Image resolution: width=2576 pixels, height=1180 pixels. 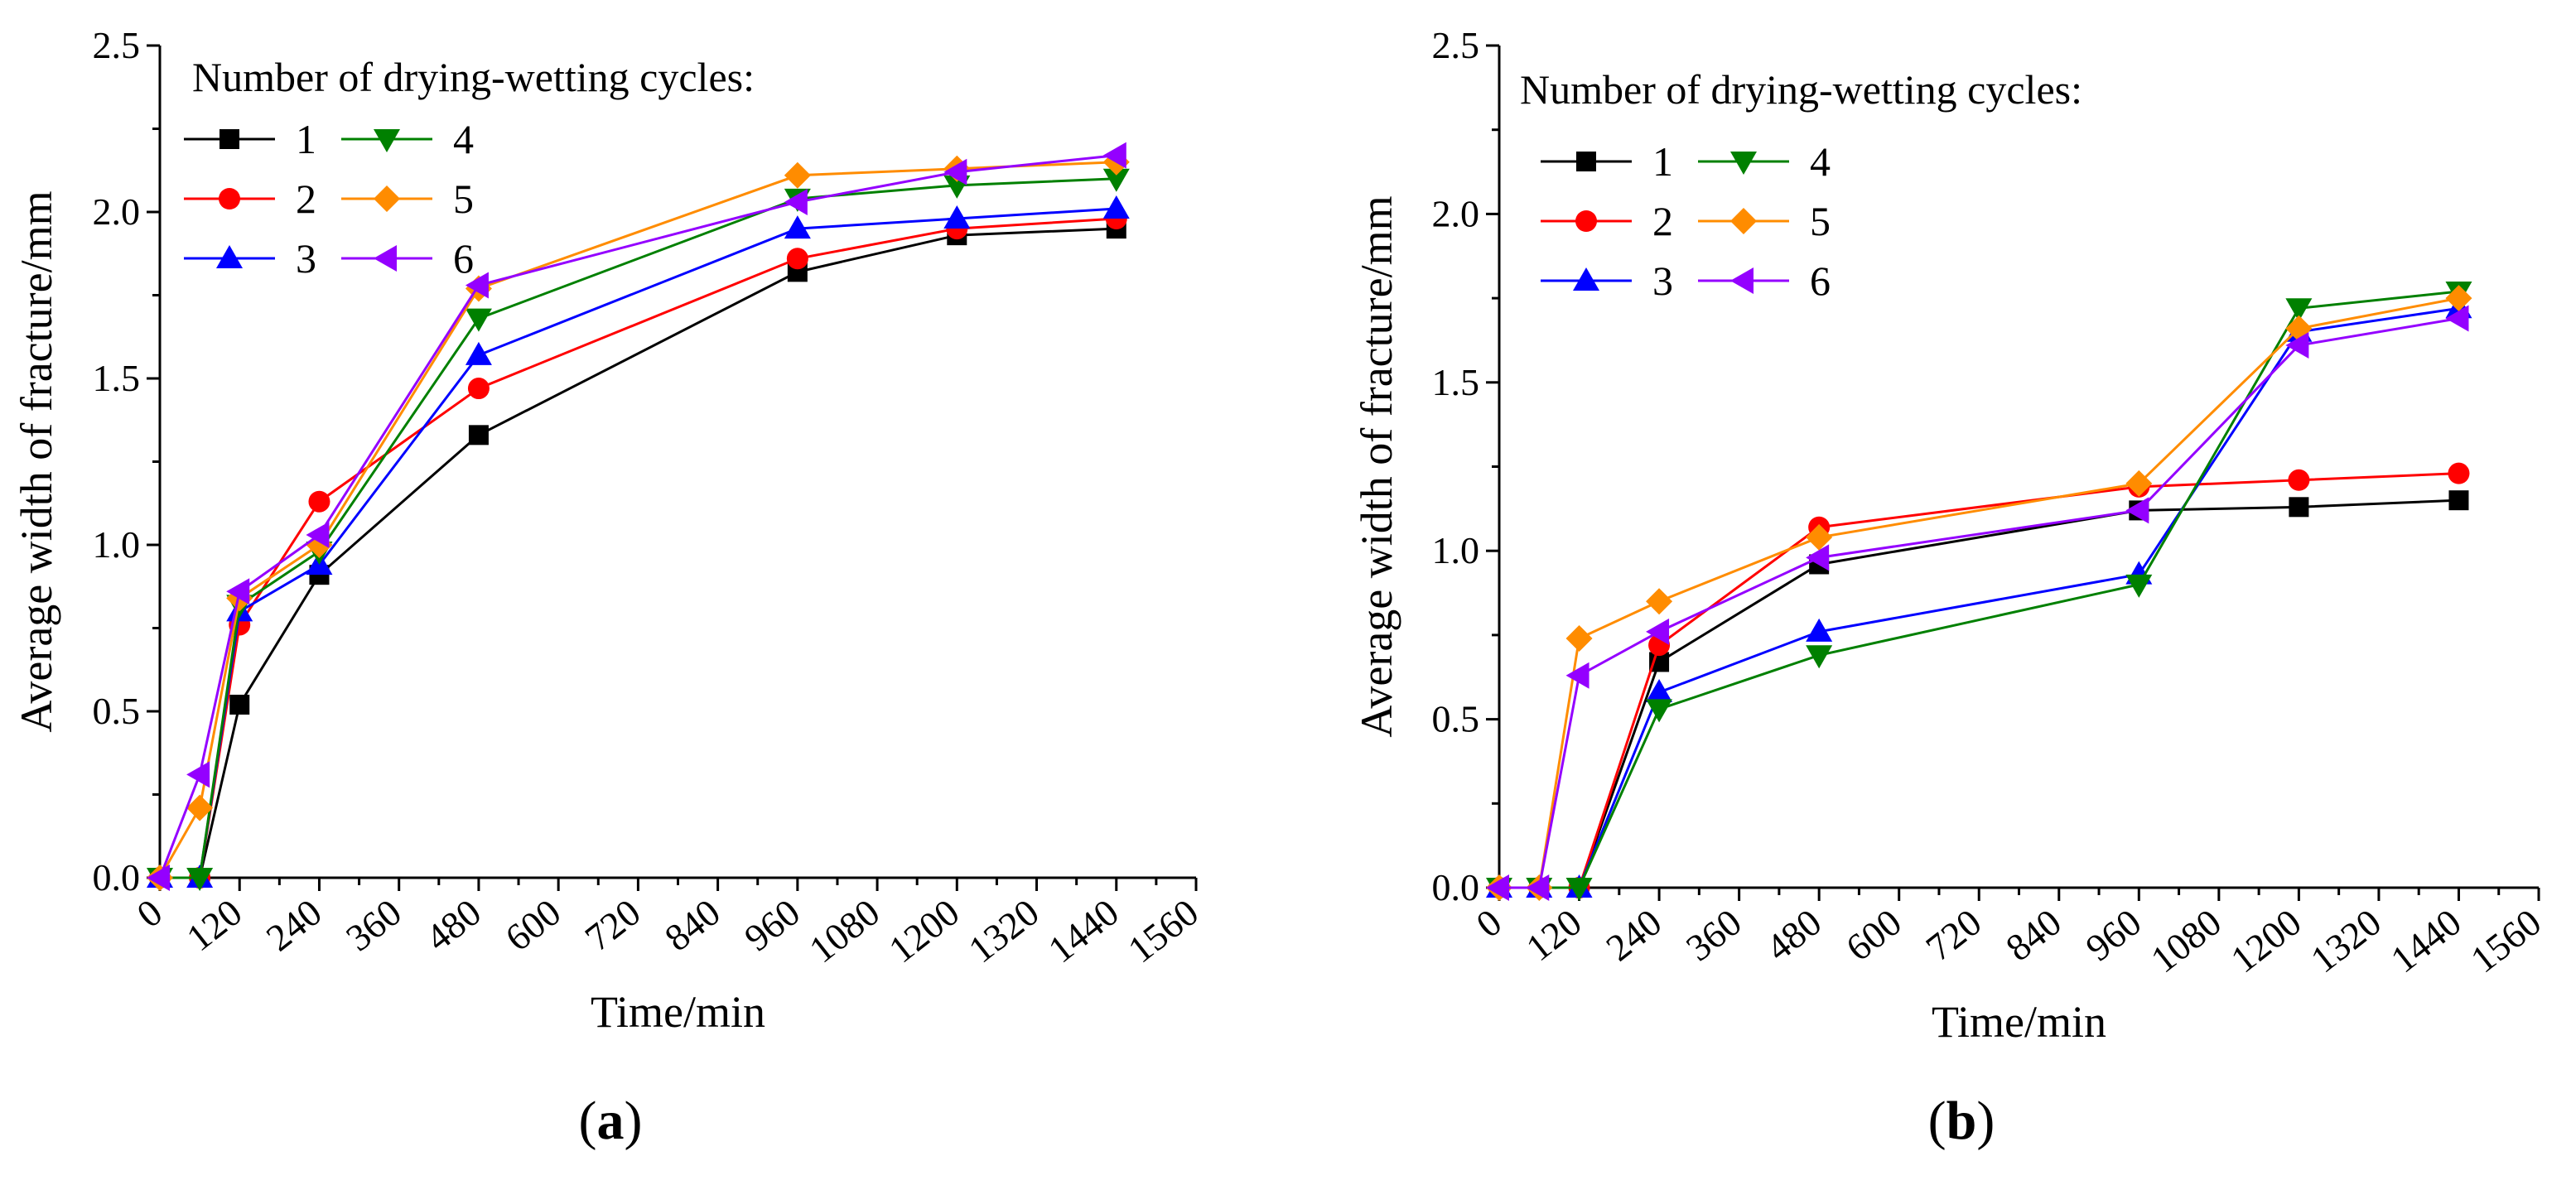 I want to click on x-tick-label: 120, so click(x=214, y=925).